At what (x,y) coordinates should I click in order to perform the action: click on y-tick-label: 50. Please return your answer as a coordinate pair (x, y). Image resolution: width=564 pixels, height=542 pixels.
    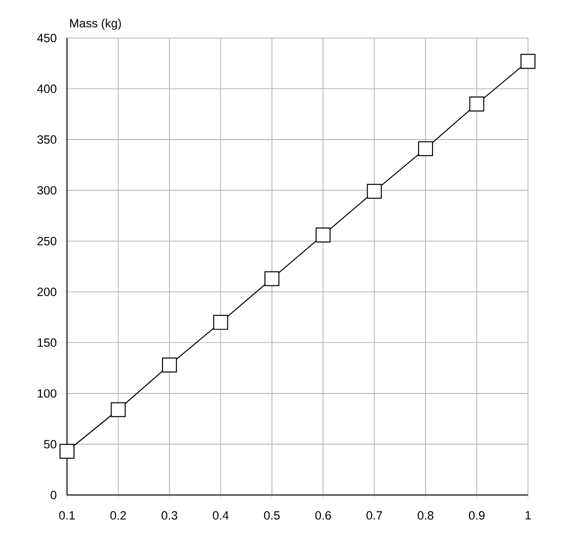
    Looking at the image, I should click on (50, 444).